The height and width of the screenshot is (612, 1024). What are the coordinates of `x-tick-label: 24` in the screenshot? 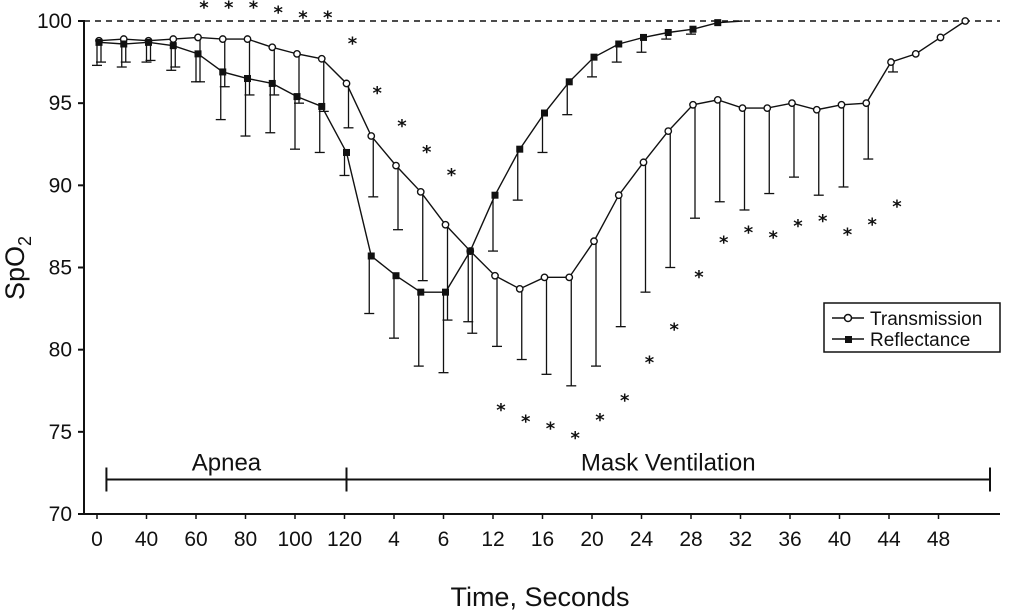 It's located at (642, 539).